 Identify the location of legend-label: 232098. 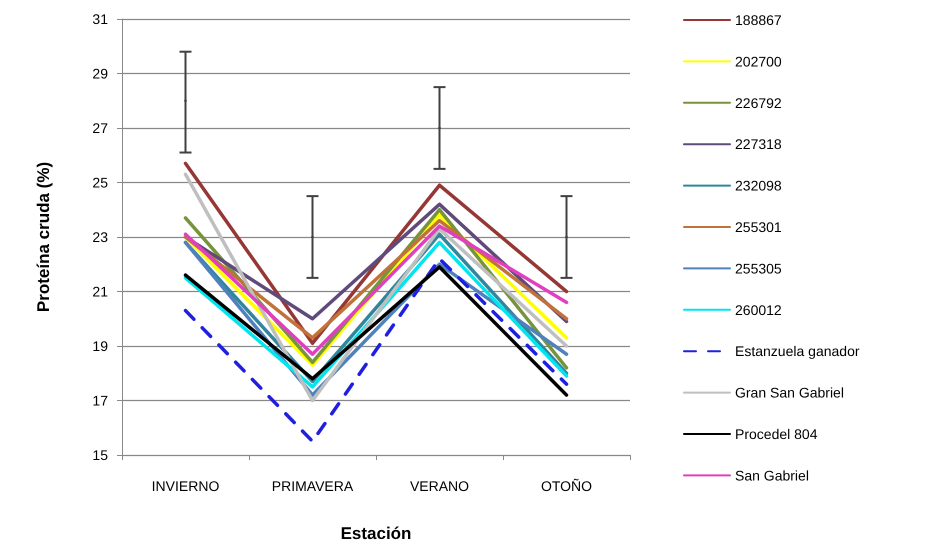
(758, 186).